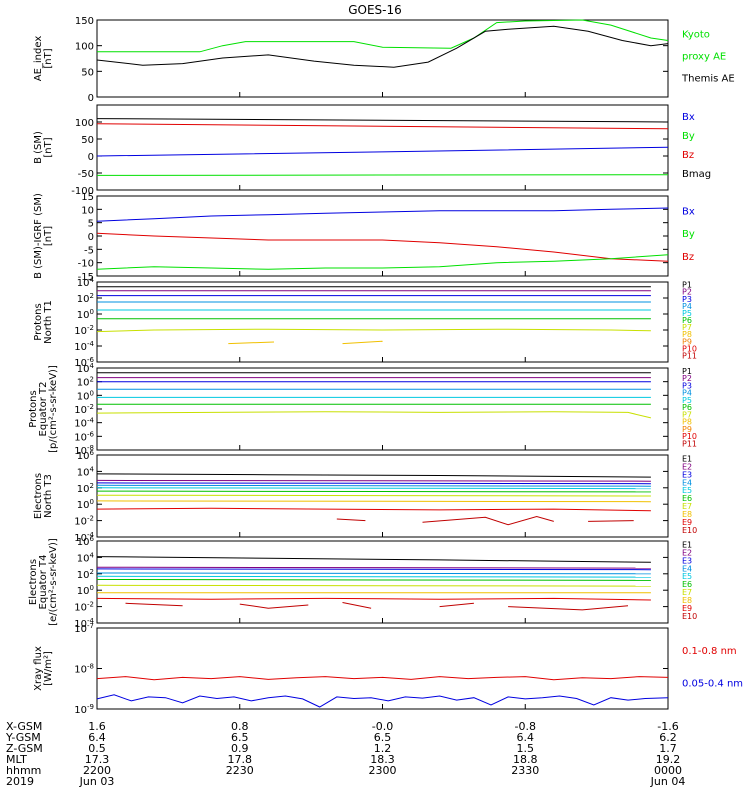 The width and height of the screenshot is (750, 800). What do you see at coordinates (48, 668) in the screenshot?
I see `y-axis-label: [W/m²]` at bounding box center [48, 668].